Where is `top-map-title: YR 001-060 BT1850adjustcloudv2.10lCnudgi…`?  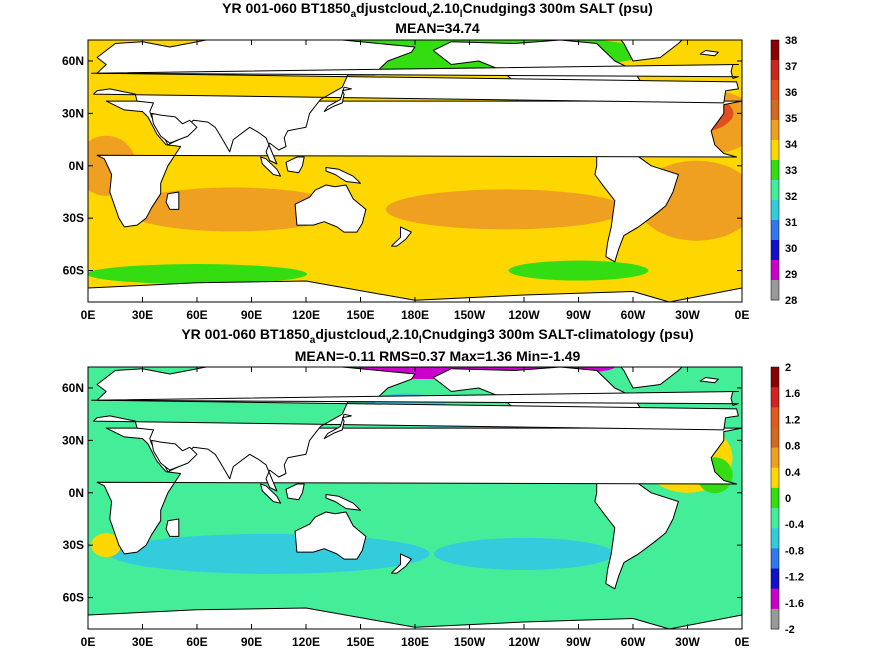 top-map-title: YR 001-060 BT1850adjustcloudv2.10lCnudgi… is located at coordinates (437, 10).